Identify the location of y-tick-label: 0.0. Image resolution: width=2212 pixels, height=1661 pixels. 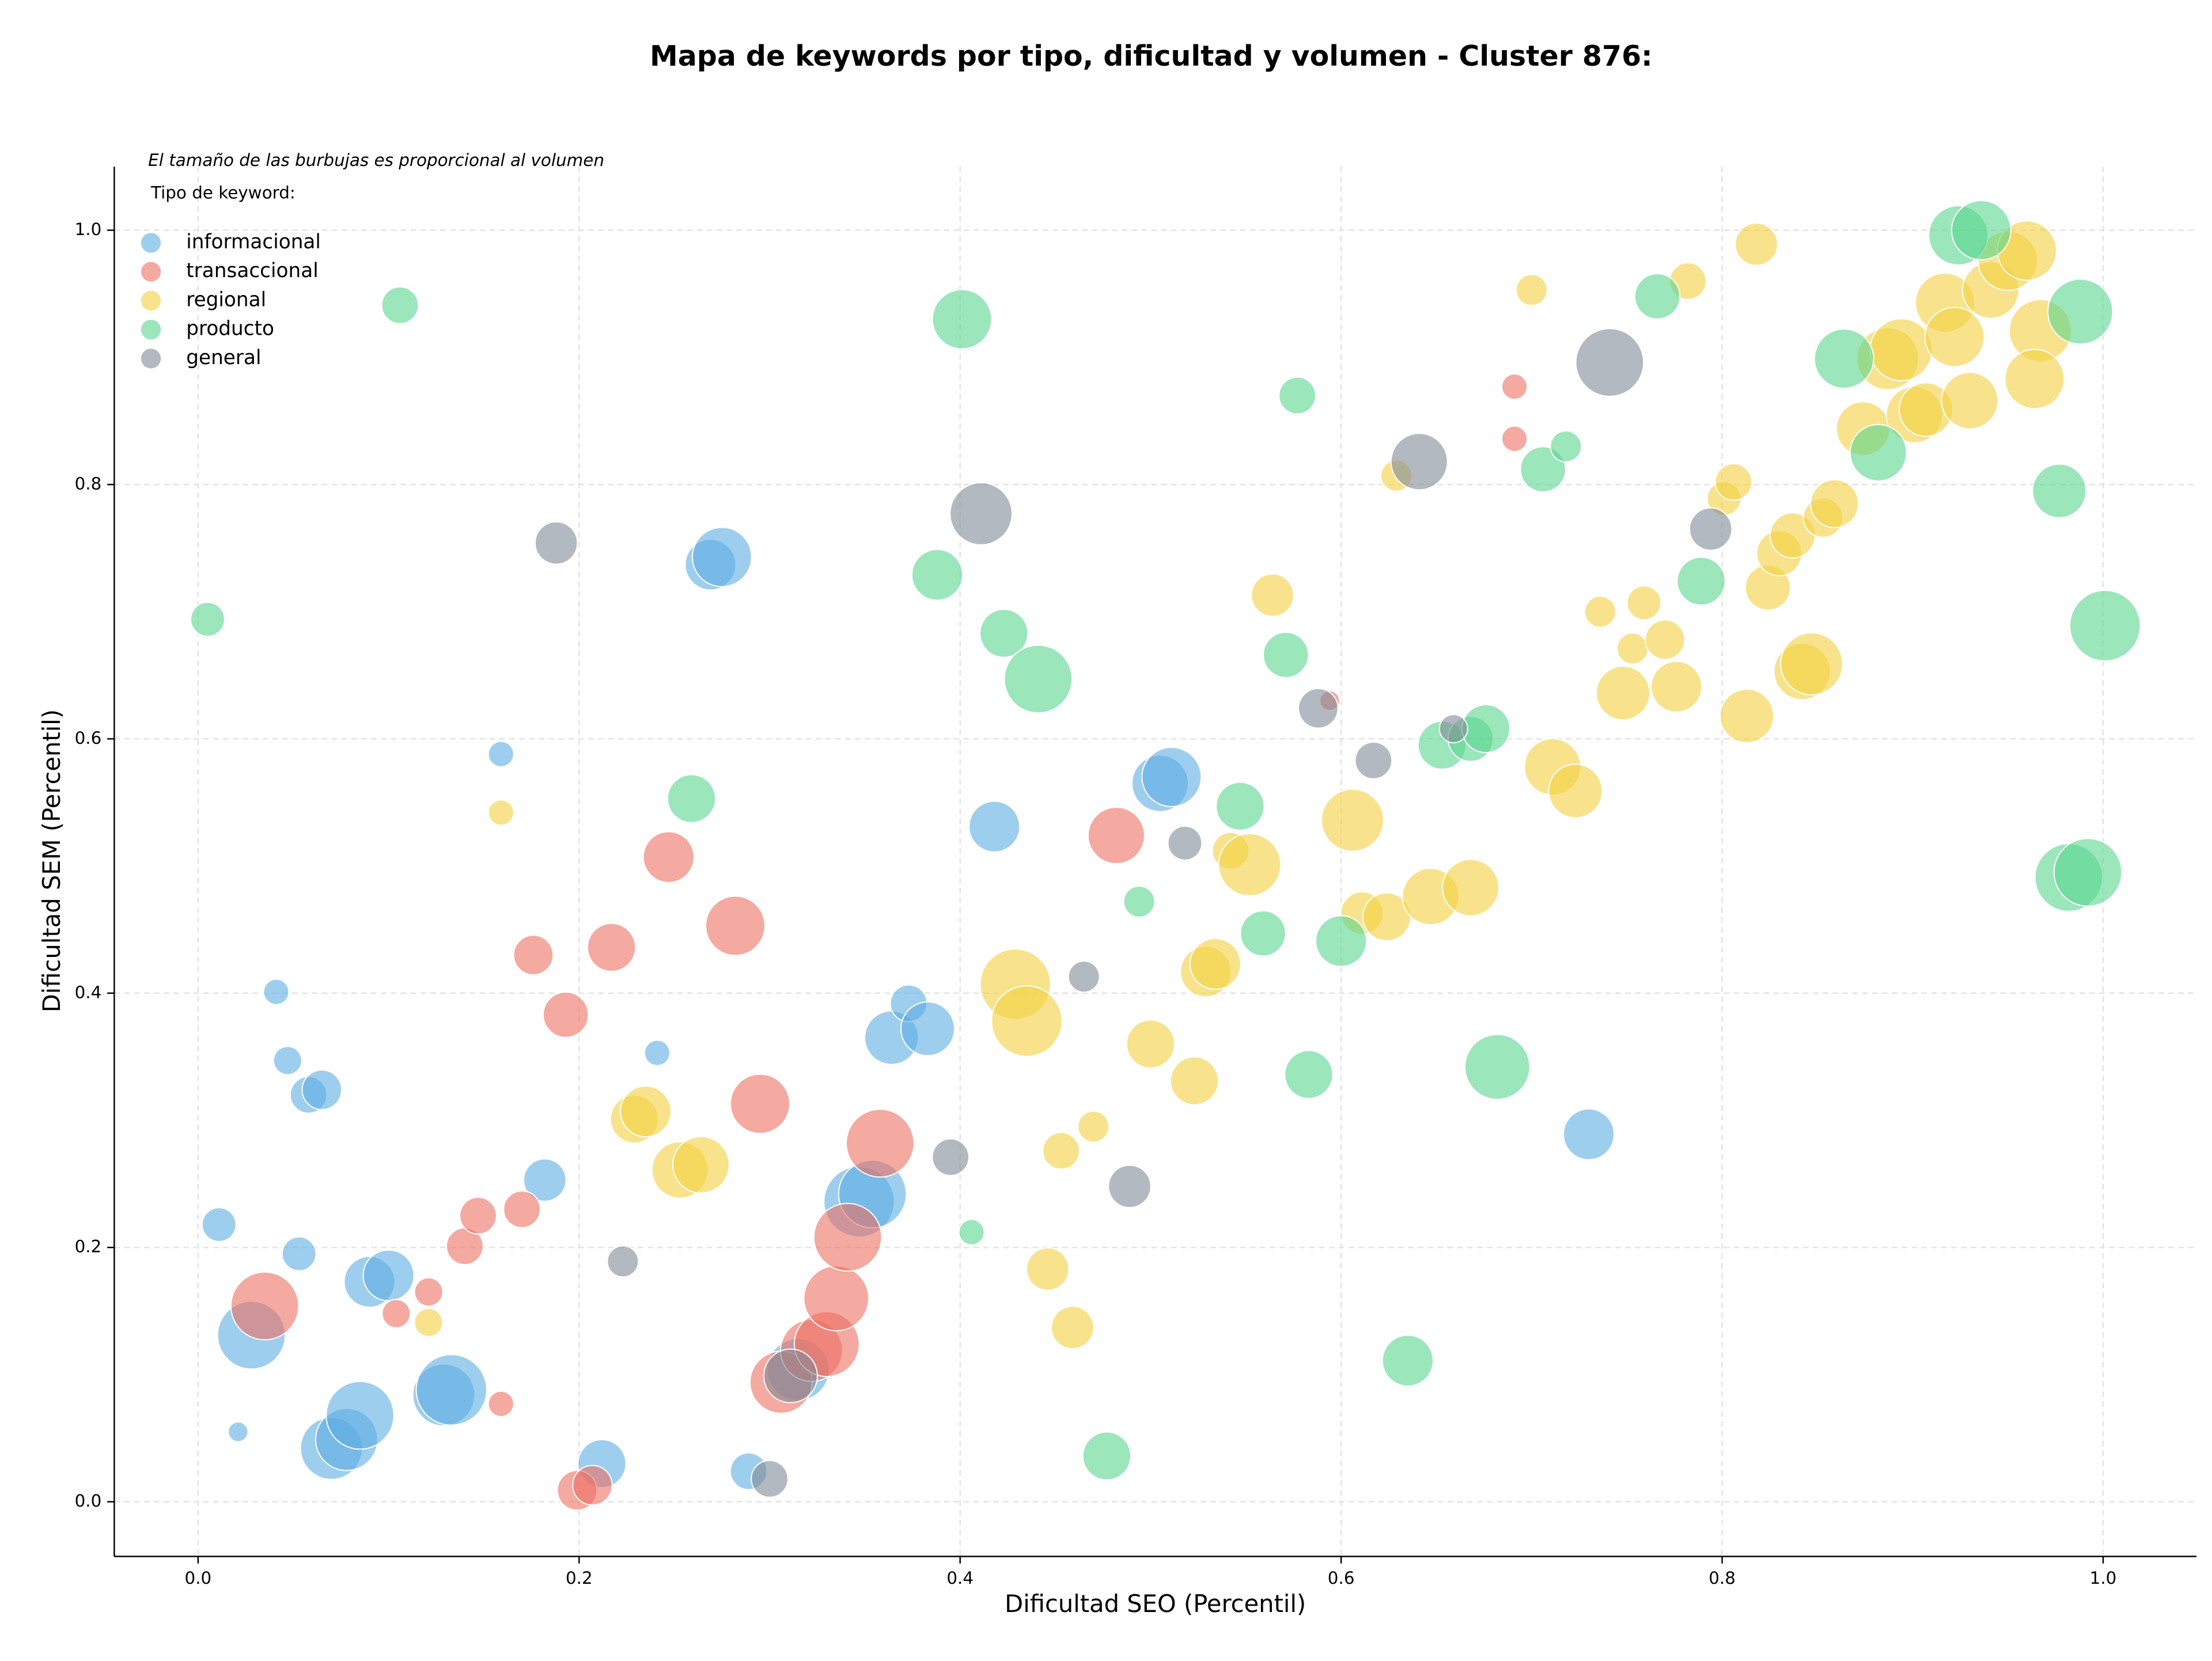
(88, 1501).